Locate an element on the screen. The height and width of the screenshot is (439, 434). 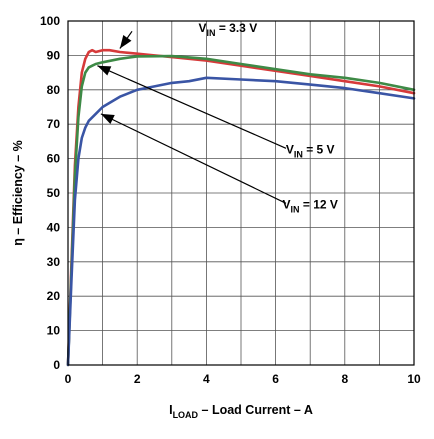
y-tick-label: 50 is located at coordinates (54, 193).